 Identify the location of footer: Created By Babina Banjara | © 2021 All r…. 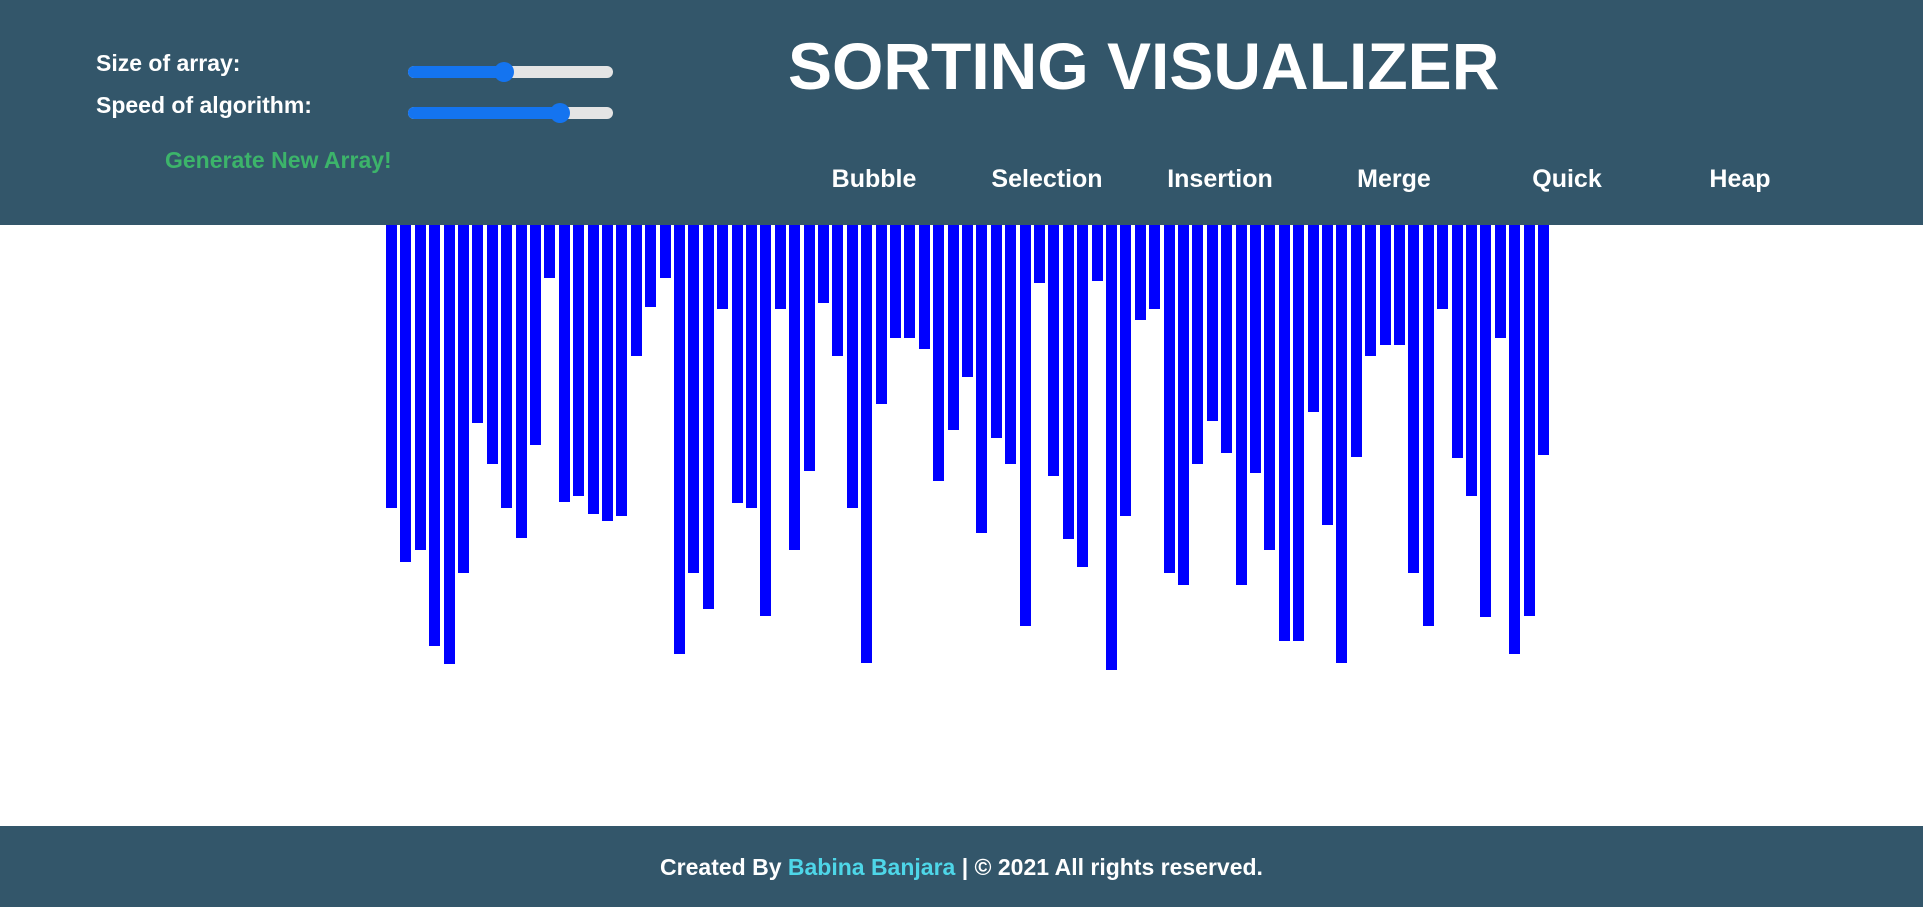
(961, 866).